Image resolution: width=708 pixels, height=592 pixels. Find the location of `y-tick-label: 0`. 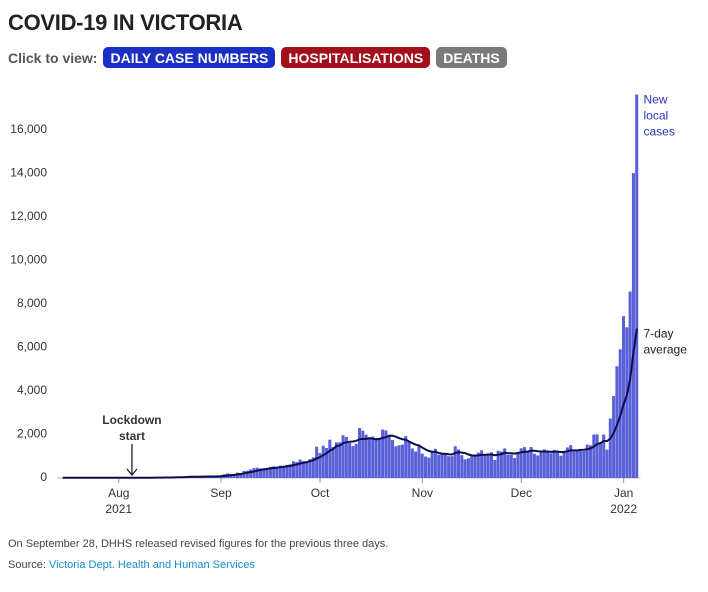

y-tick-label: 0 is located at coordinates (43, 477).